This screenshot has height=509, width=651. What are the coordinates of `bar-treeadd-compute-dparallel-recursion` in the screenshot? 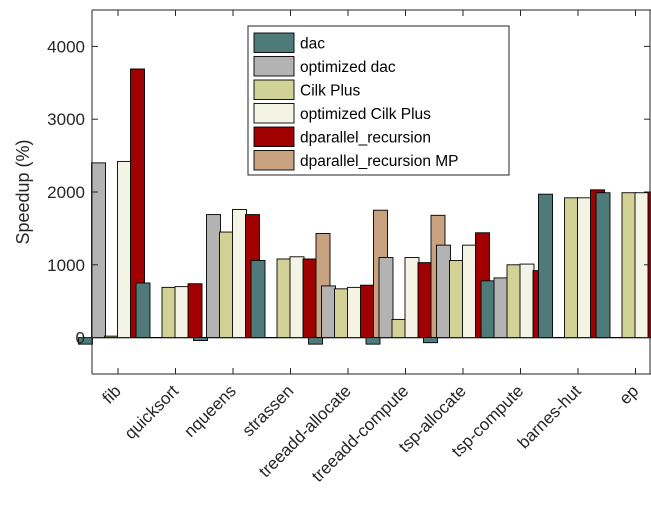 It's located at (425, 300).